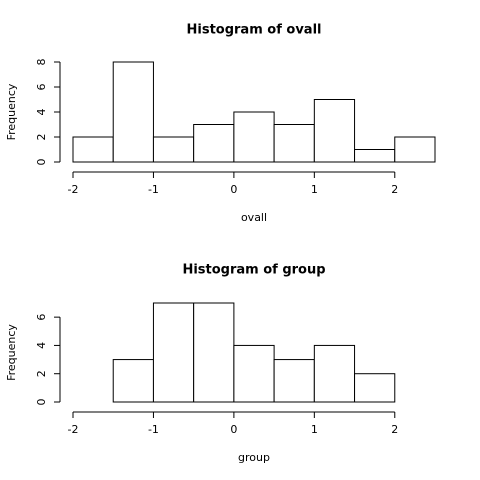 Image resolution: width=480 pixels, height=480 pixels. Describe the element at coordinates (254, 30) in the screenshot. I see `chart-title: Histogram of ovall` at that location.